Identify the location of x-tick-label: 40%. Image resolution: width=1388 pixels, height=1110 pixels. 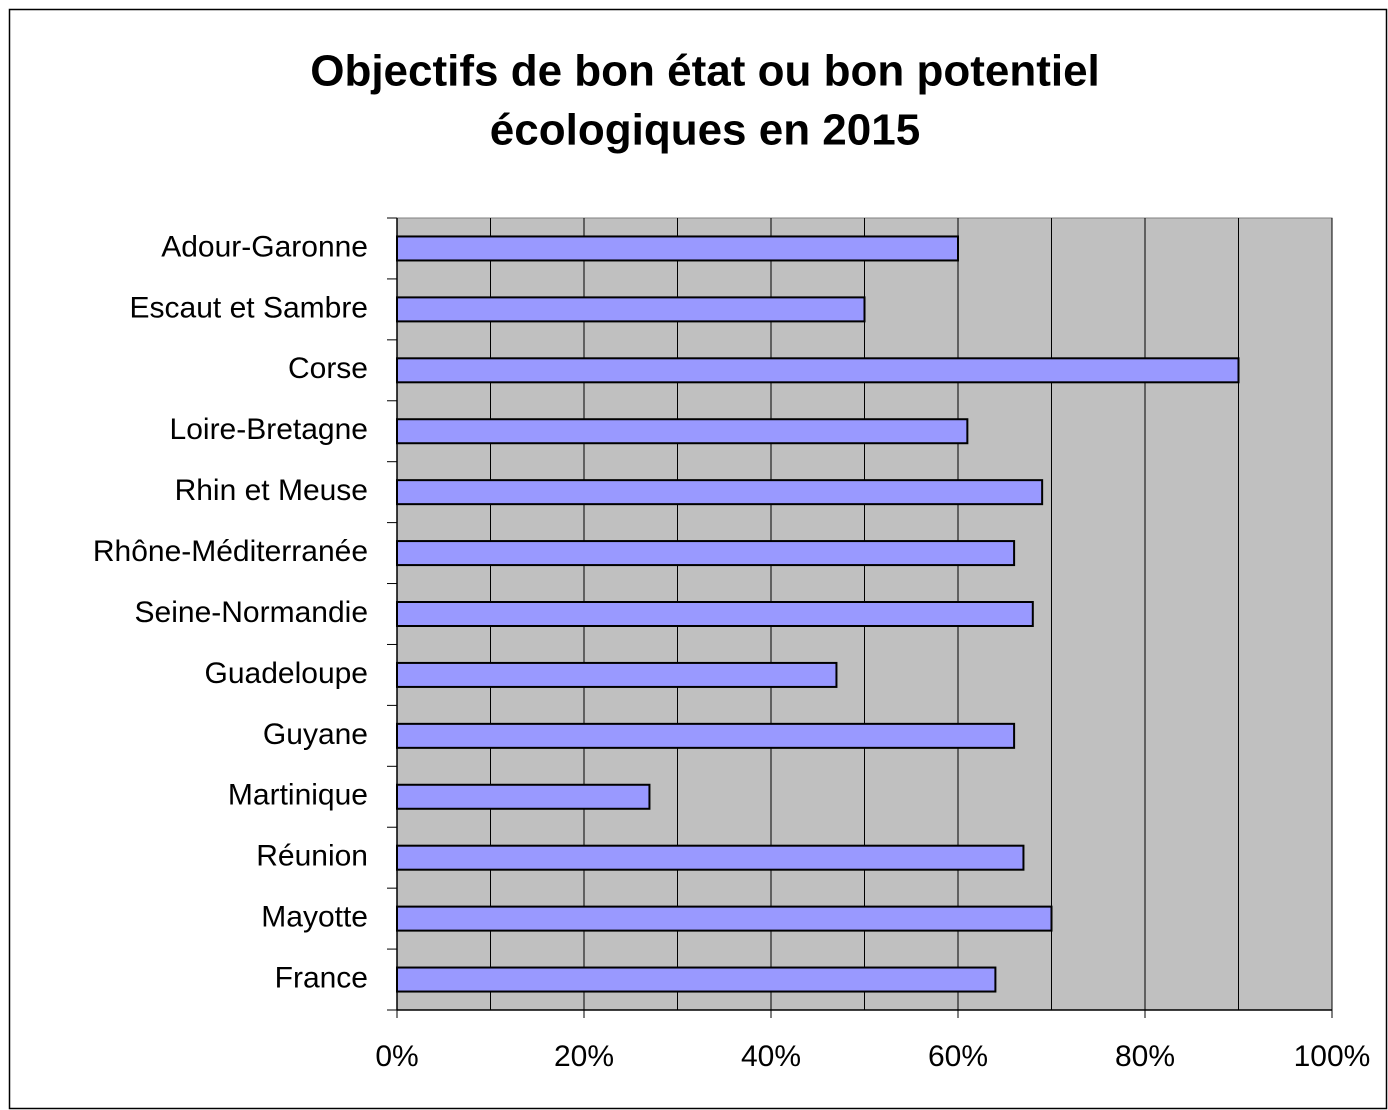
(771, 1056).